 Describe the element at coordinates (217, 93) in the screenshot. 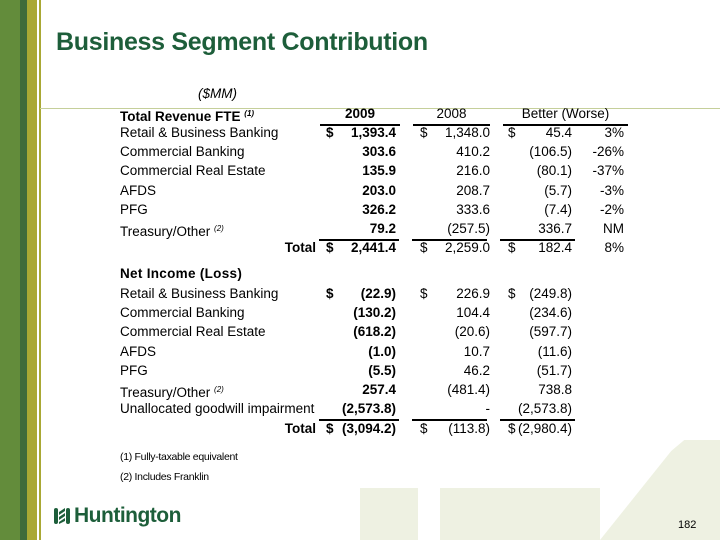

I see `unit-label: ($MM)` at that location.